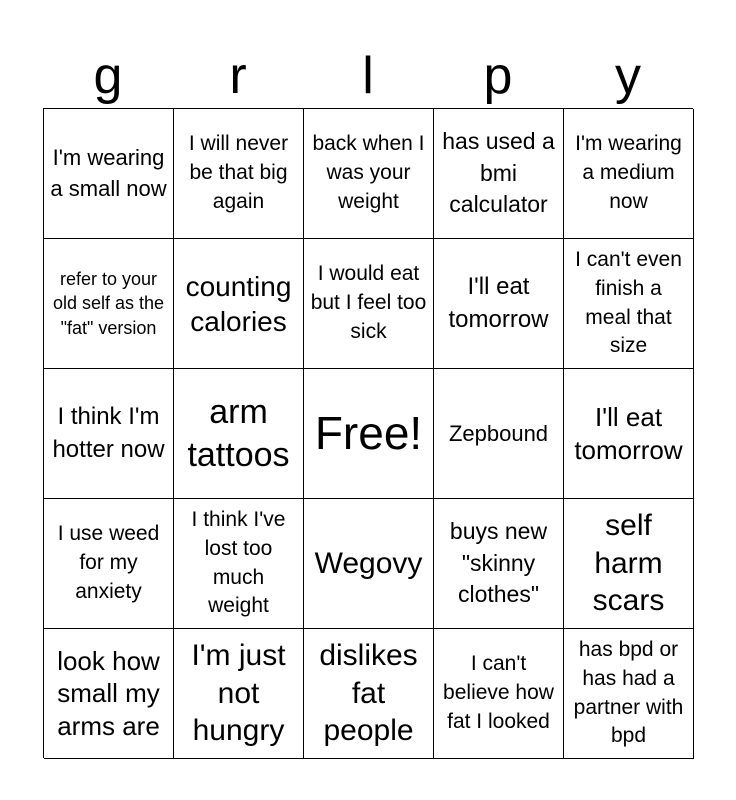 The width and height of the screenshot is (736, 800). I want to click on bingo-cell: I think I've lost too much weight, so click(239, 564).